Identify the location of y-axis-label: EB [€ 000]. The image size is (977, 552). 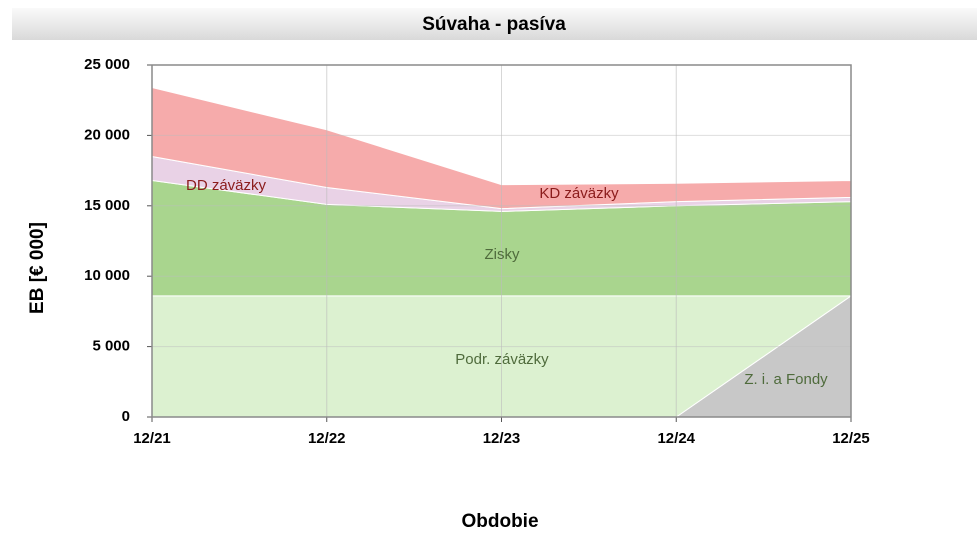
(37, 268).